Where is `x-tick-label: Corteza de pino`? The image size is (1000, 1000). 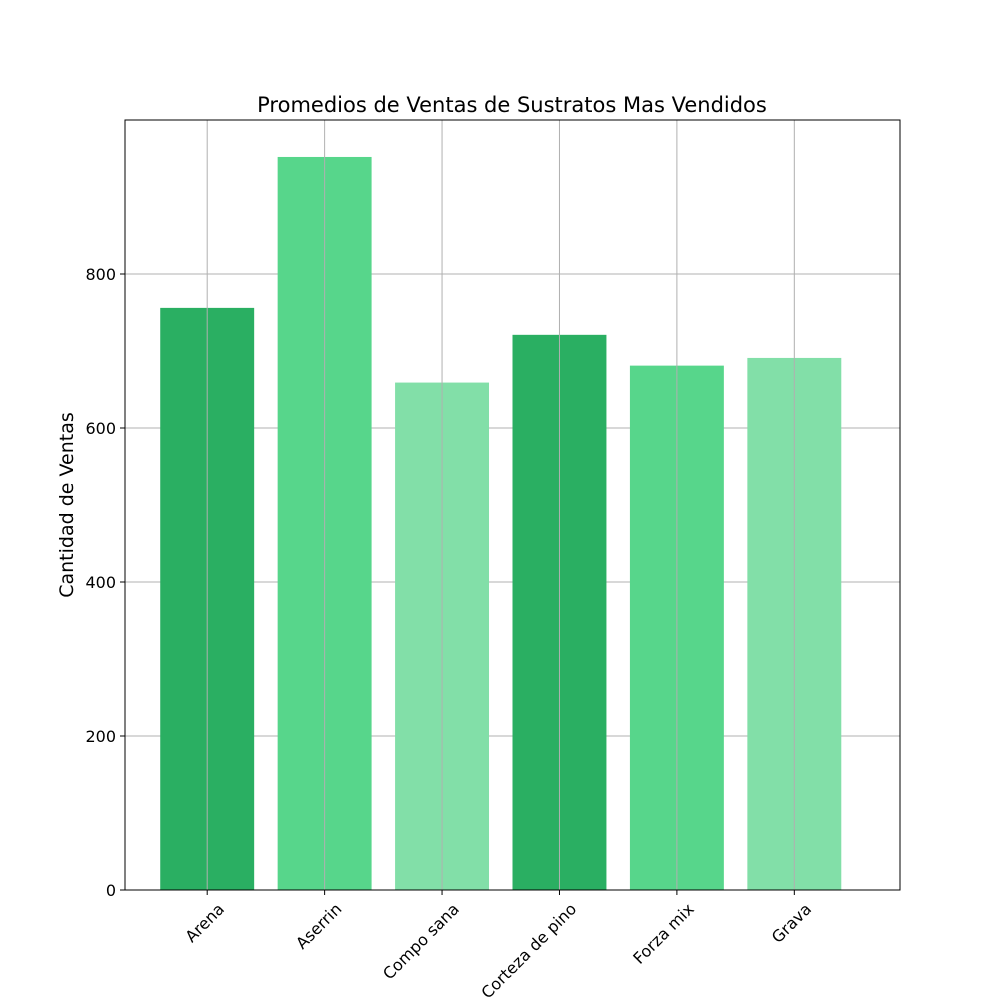 x-tick-label: Corteza de pino is located at coordinates (528, 949).